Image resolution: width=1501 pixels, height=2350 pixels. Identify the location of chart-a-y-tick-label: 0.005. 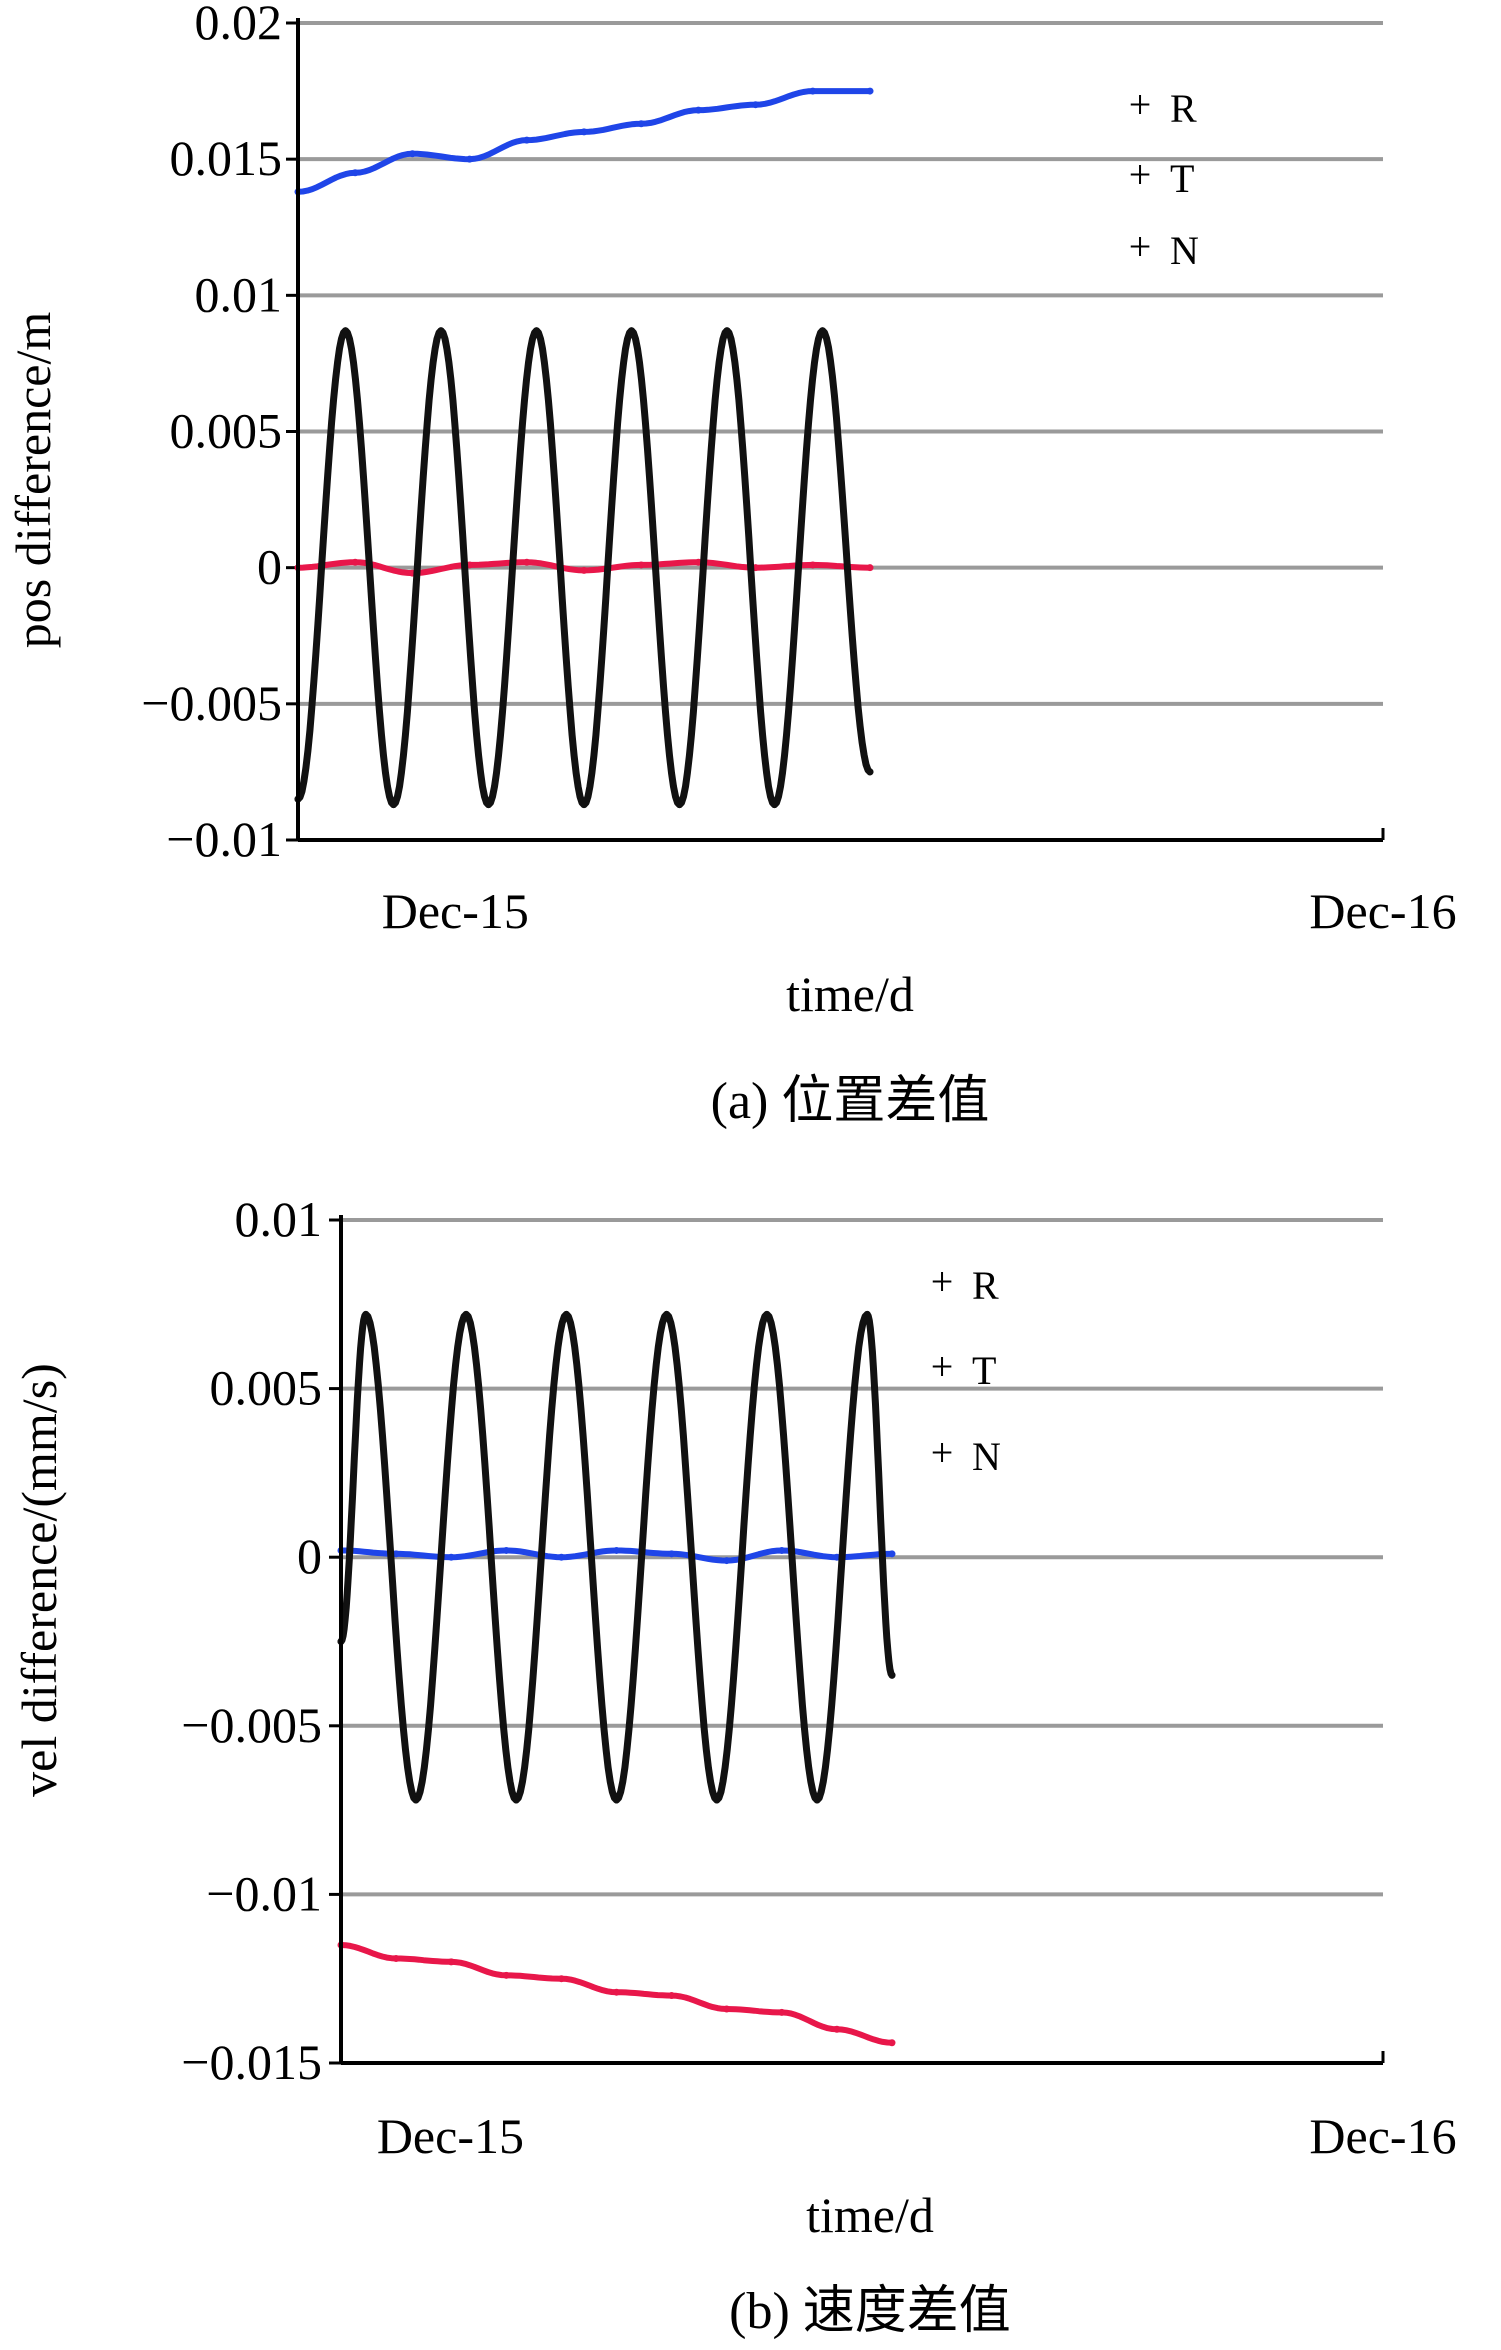
(226, 431).